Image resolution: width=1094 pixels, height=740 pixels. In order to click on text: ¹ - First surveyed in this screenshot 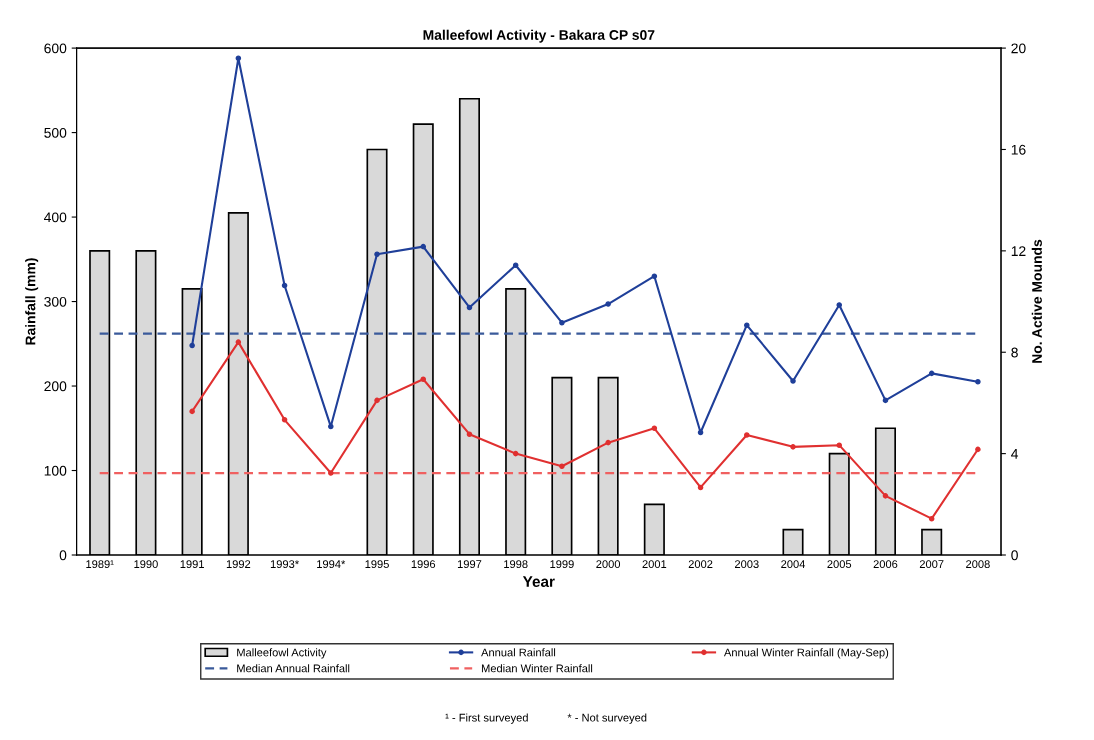, I will do `click(486, 718)`.